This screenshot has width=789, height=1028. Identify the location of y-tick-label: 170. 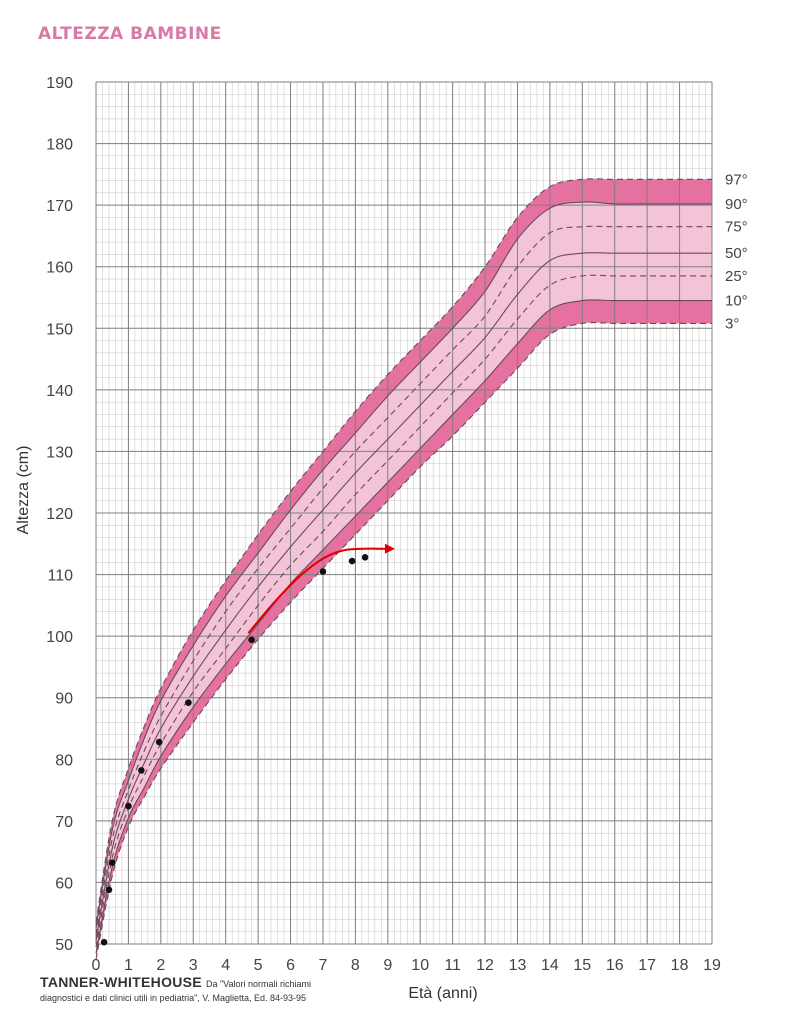
(59, 206).